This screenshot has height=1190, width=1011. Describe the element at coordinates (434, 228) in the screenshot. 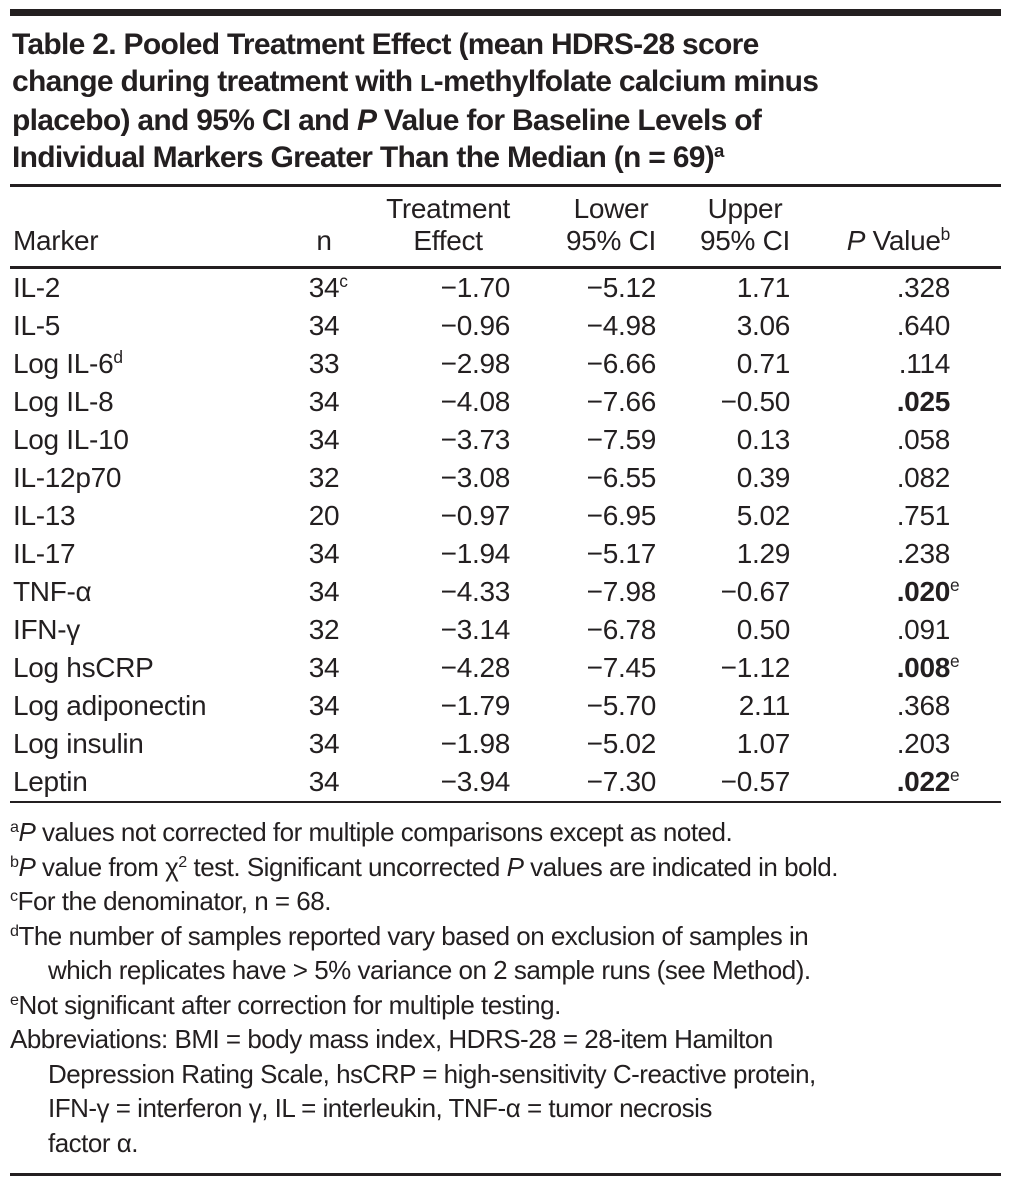

I see `header-treatment-effect: Treatment Effect` at that location.